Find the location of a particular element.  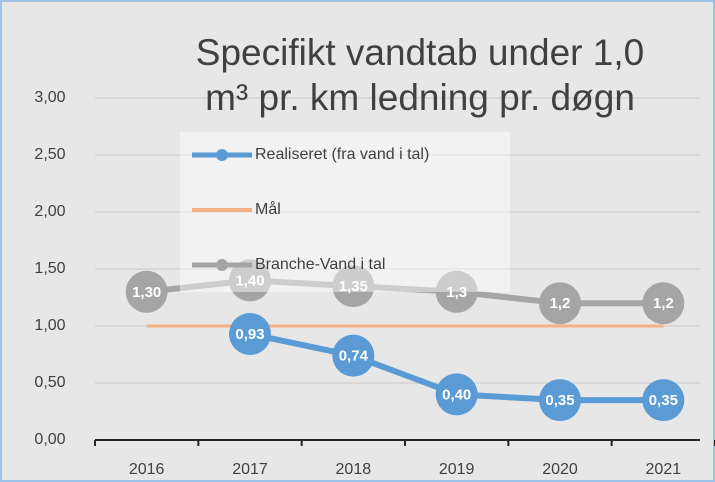

y-tick-label: 0,00 is located at coordinates (49, 439).